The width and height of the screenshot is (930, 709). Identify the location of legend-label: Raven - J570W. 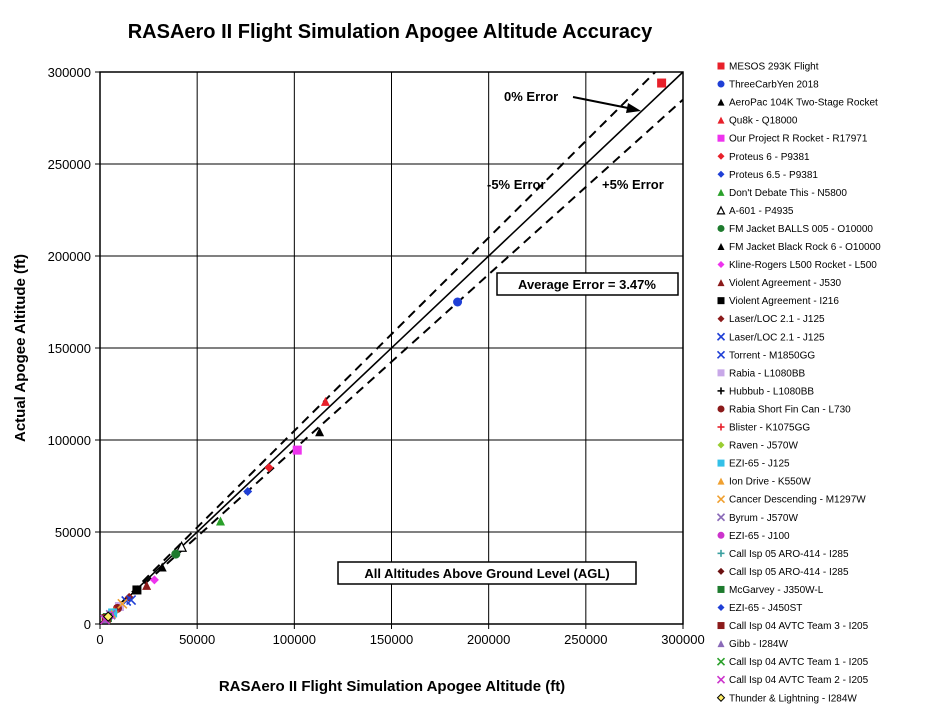
(763, 446).